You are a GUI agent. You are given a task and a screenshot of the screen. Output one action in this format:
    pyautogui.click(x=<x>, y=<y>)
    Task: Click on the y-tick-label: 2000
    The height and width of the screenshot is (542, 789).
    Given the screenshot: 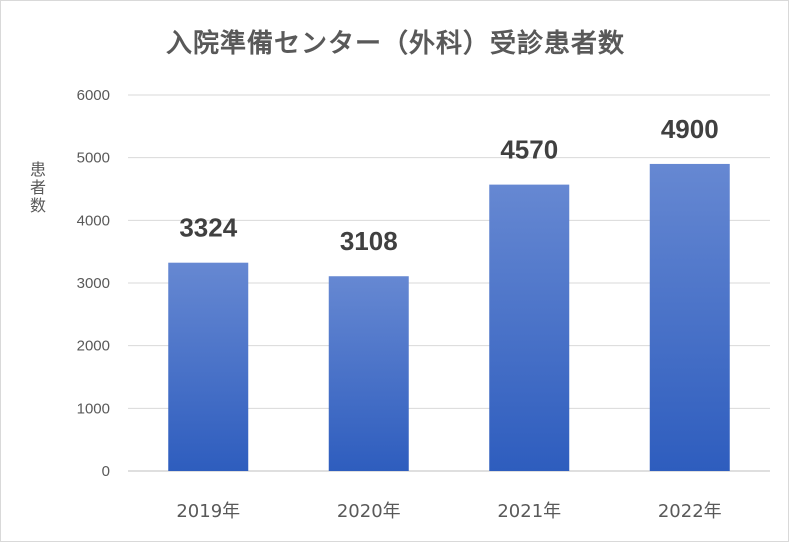 What is the action you would take?
    pyautogui.click(x=93, y=346)
    